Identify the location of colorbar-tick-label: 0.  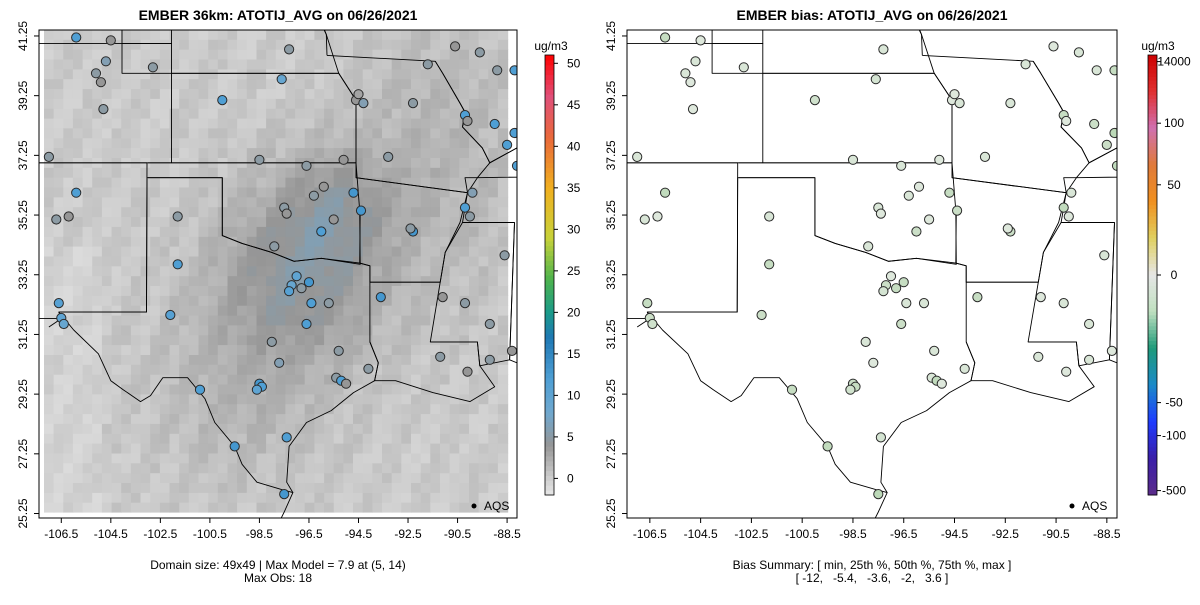
(1174, 275).